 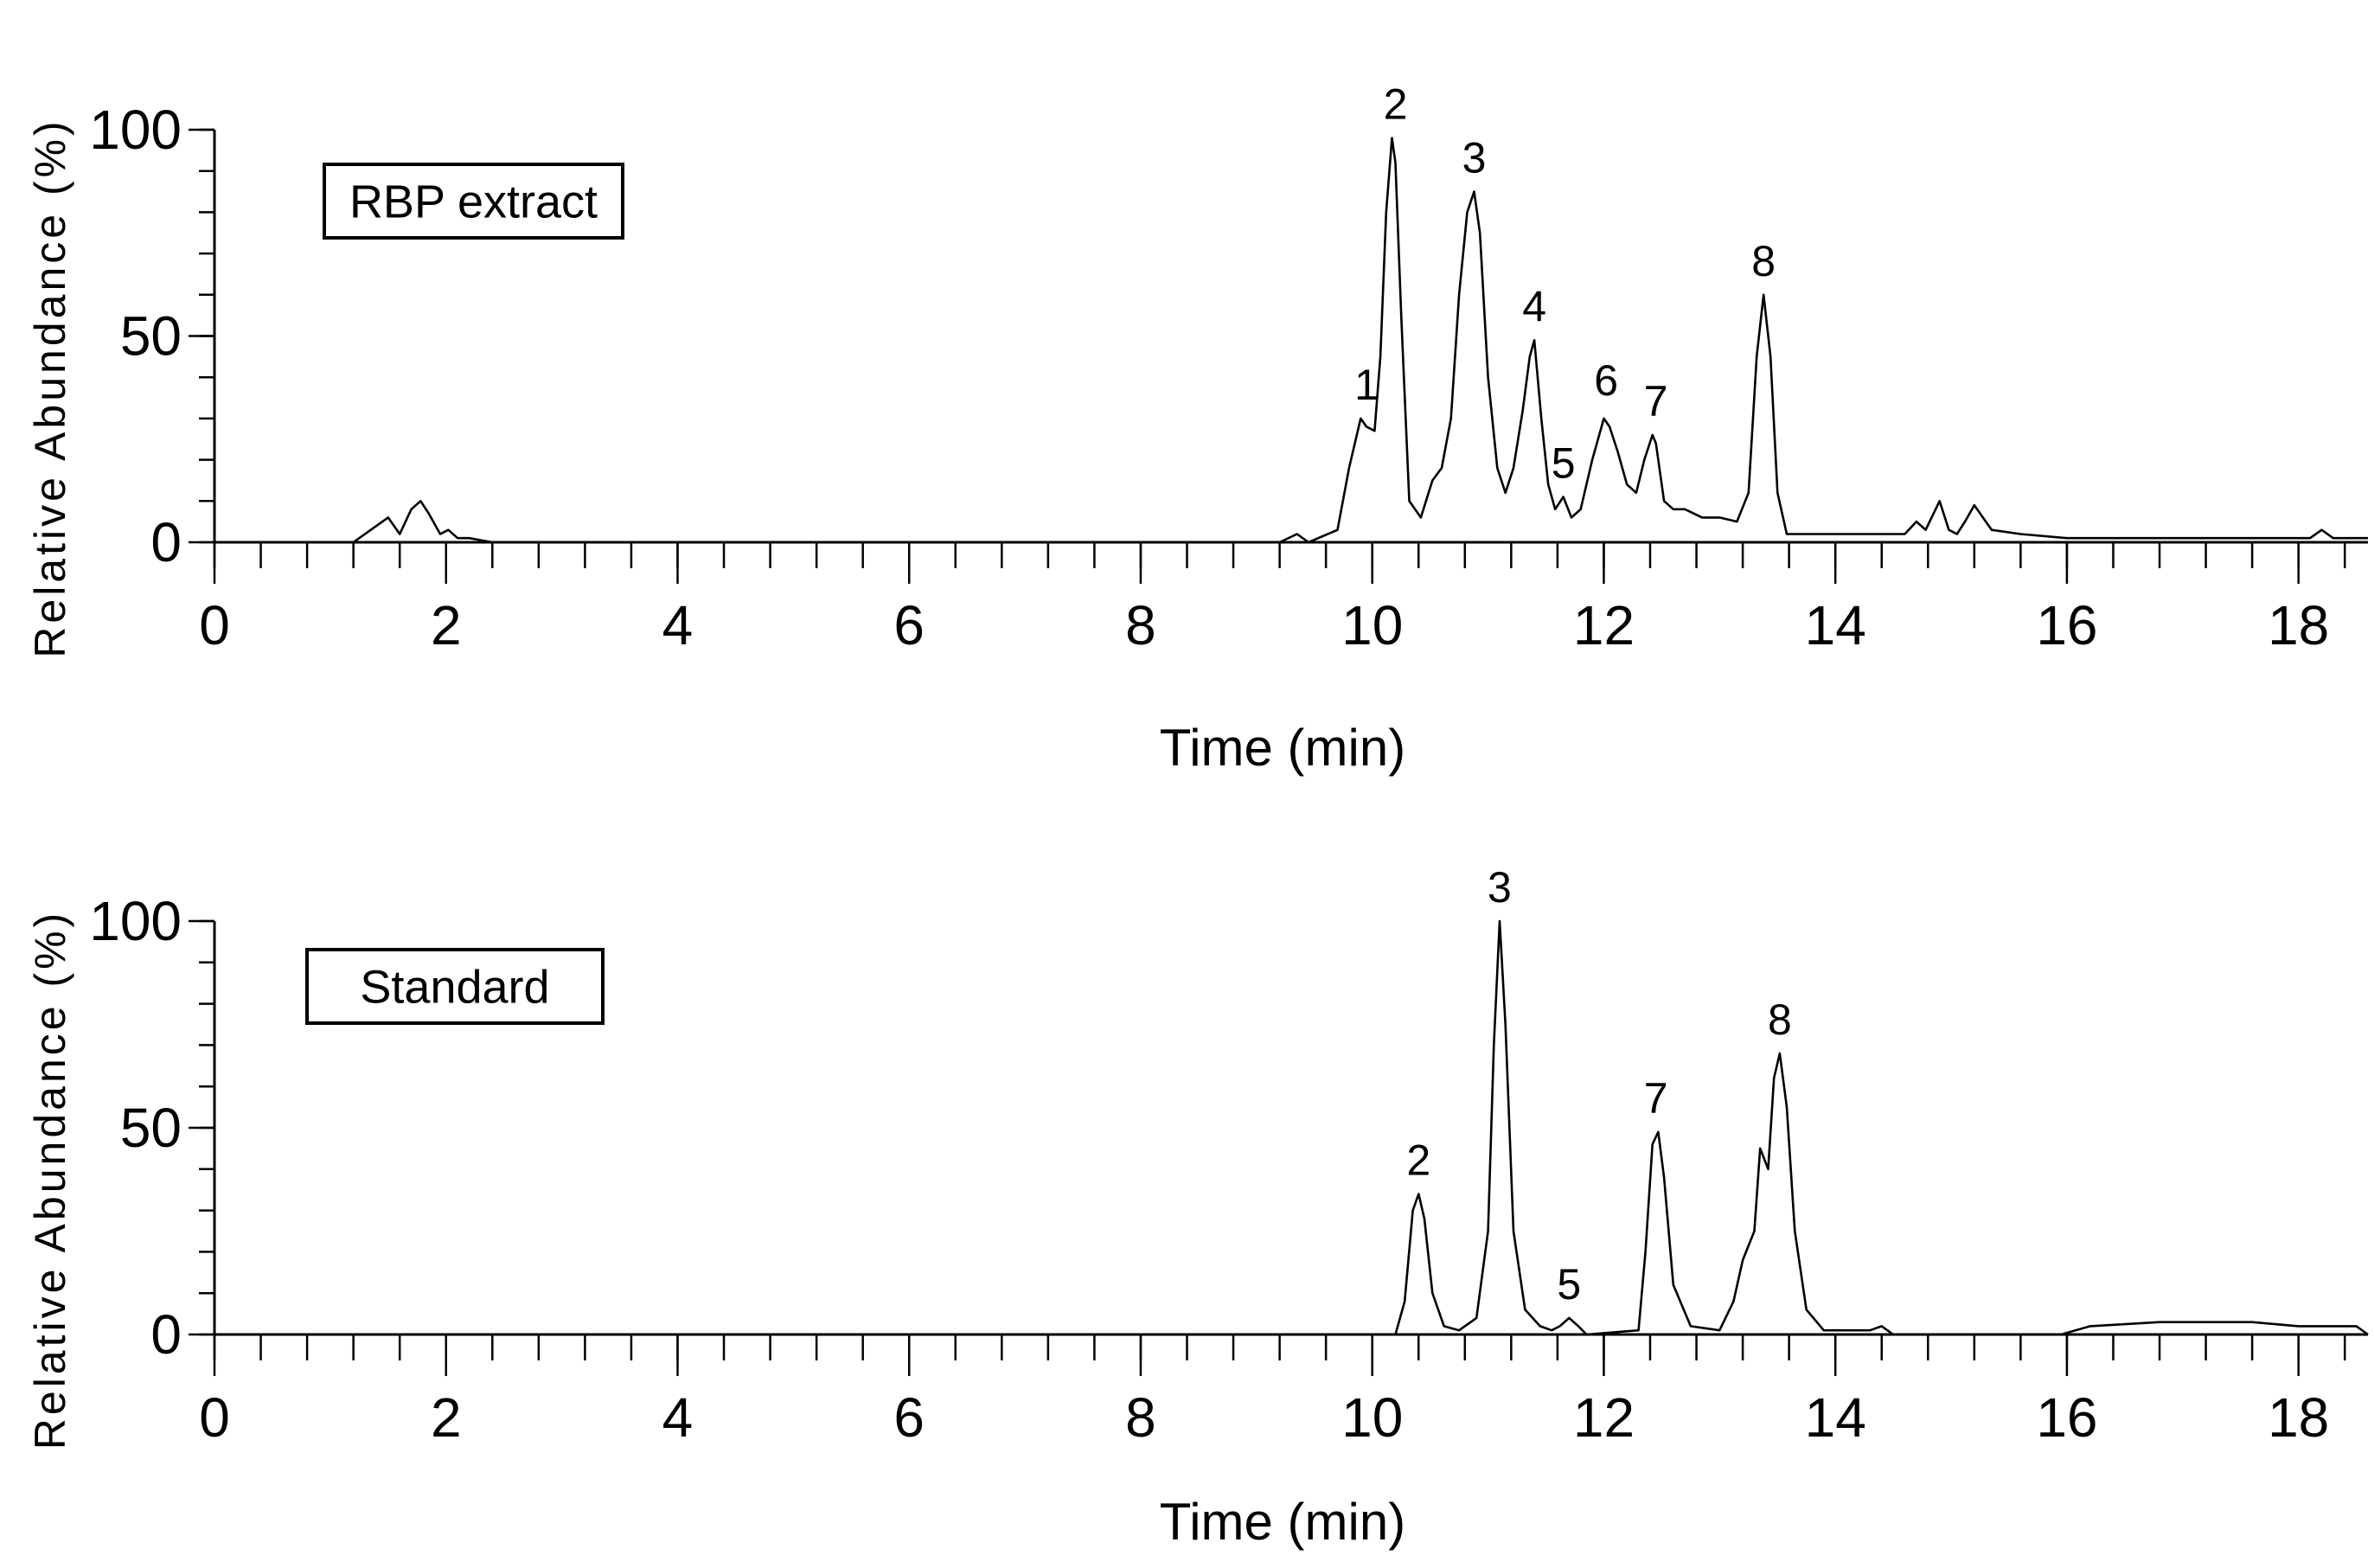 What do you see at coordinates (1534, 306) in the screenshot?
I see `peak-label: 4` at bounding box center [1534, 306].